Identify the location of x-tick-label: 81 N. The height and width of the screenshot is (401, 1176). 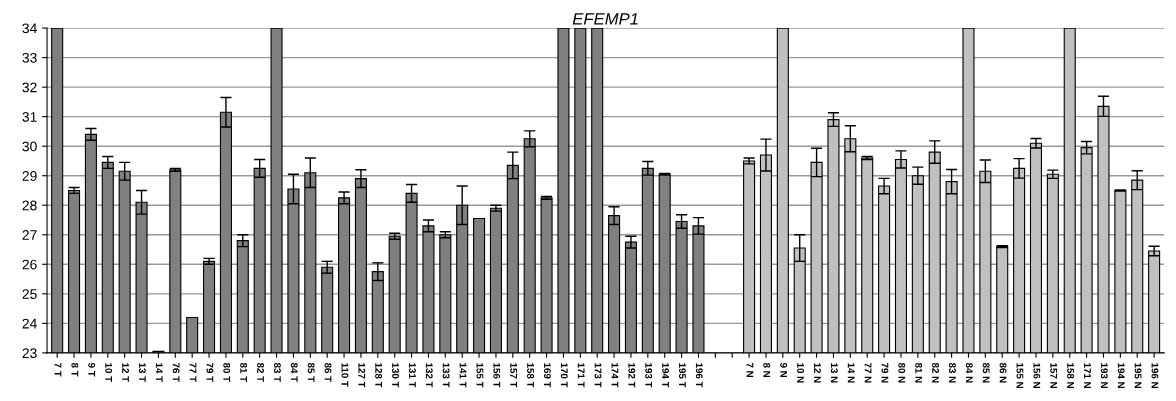
(919, 372).